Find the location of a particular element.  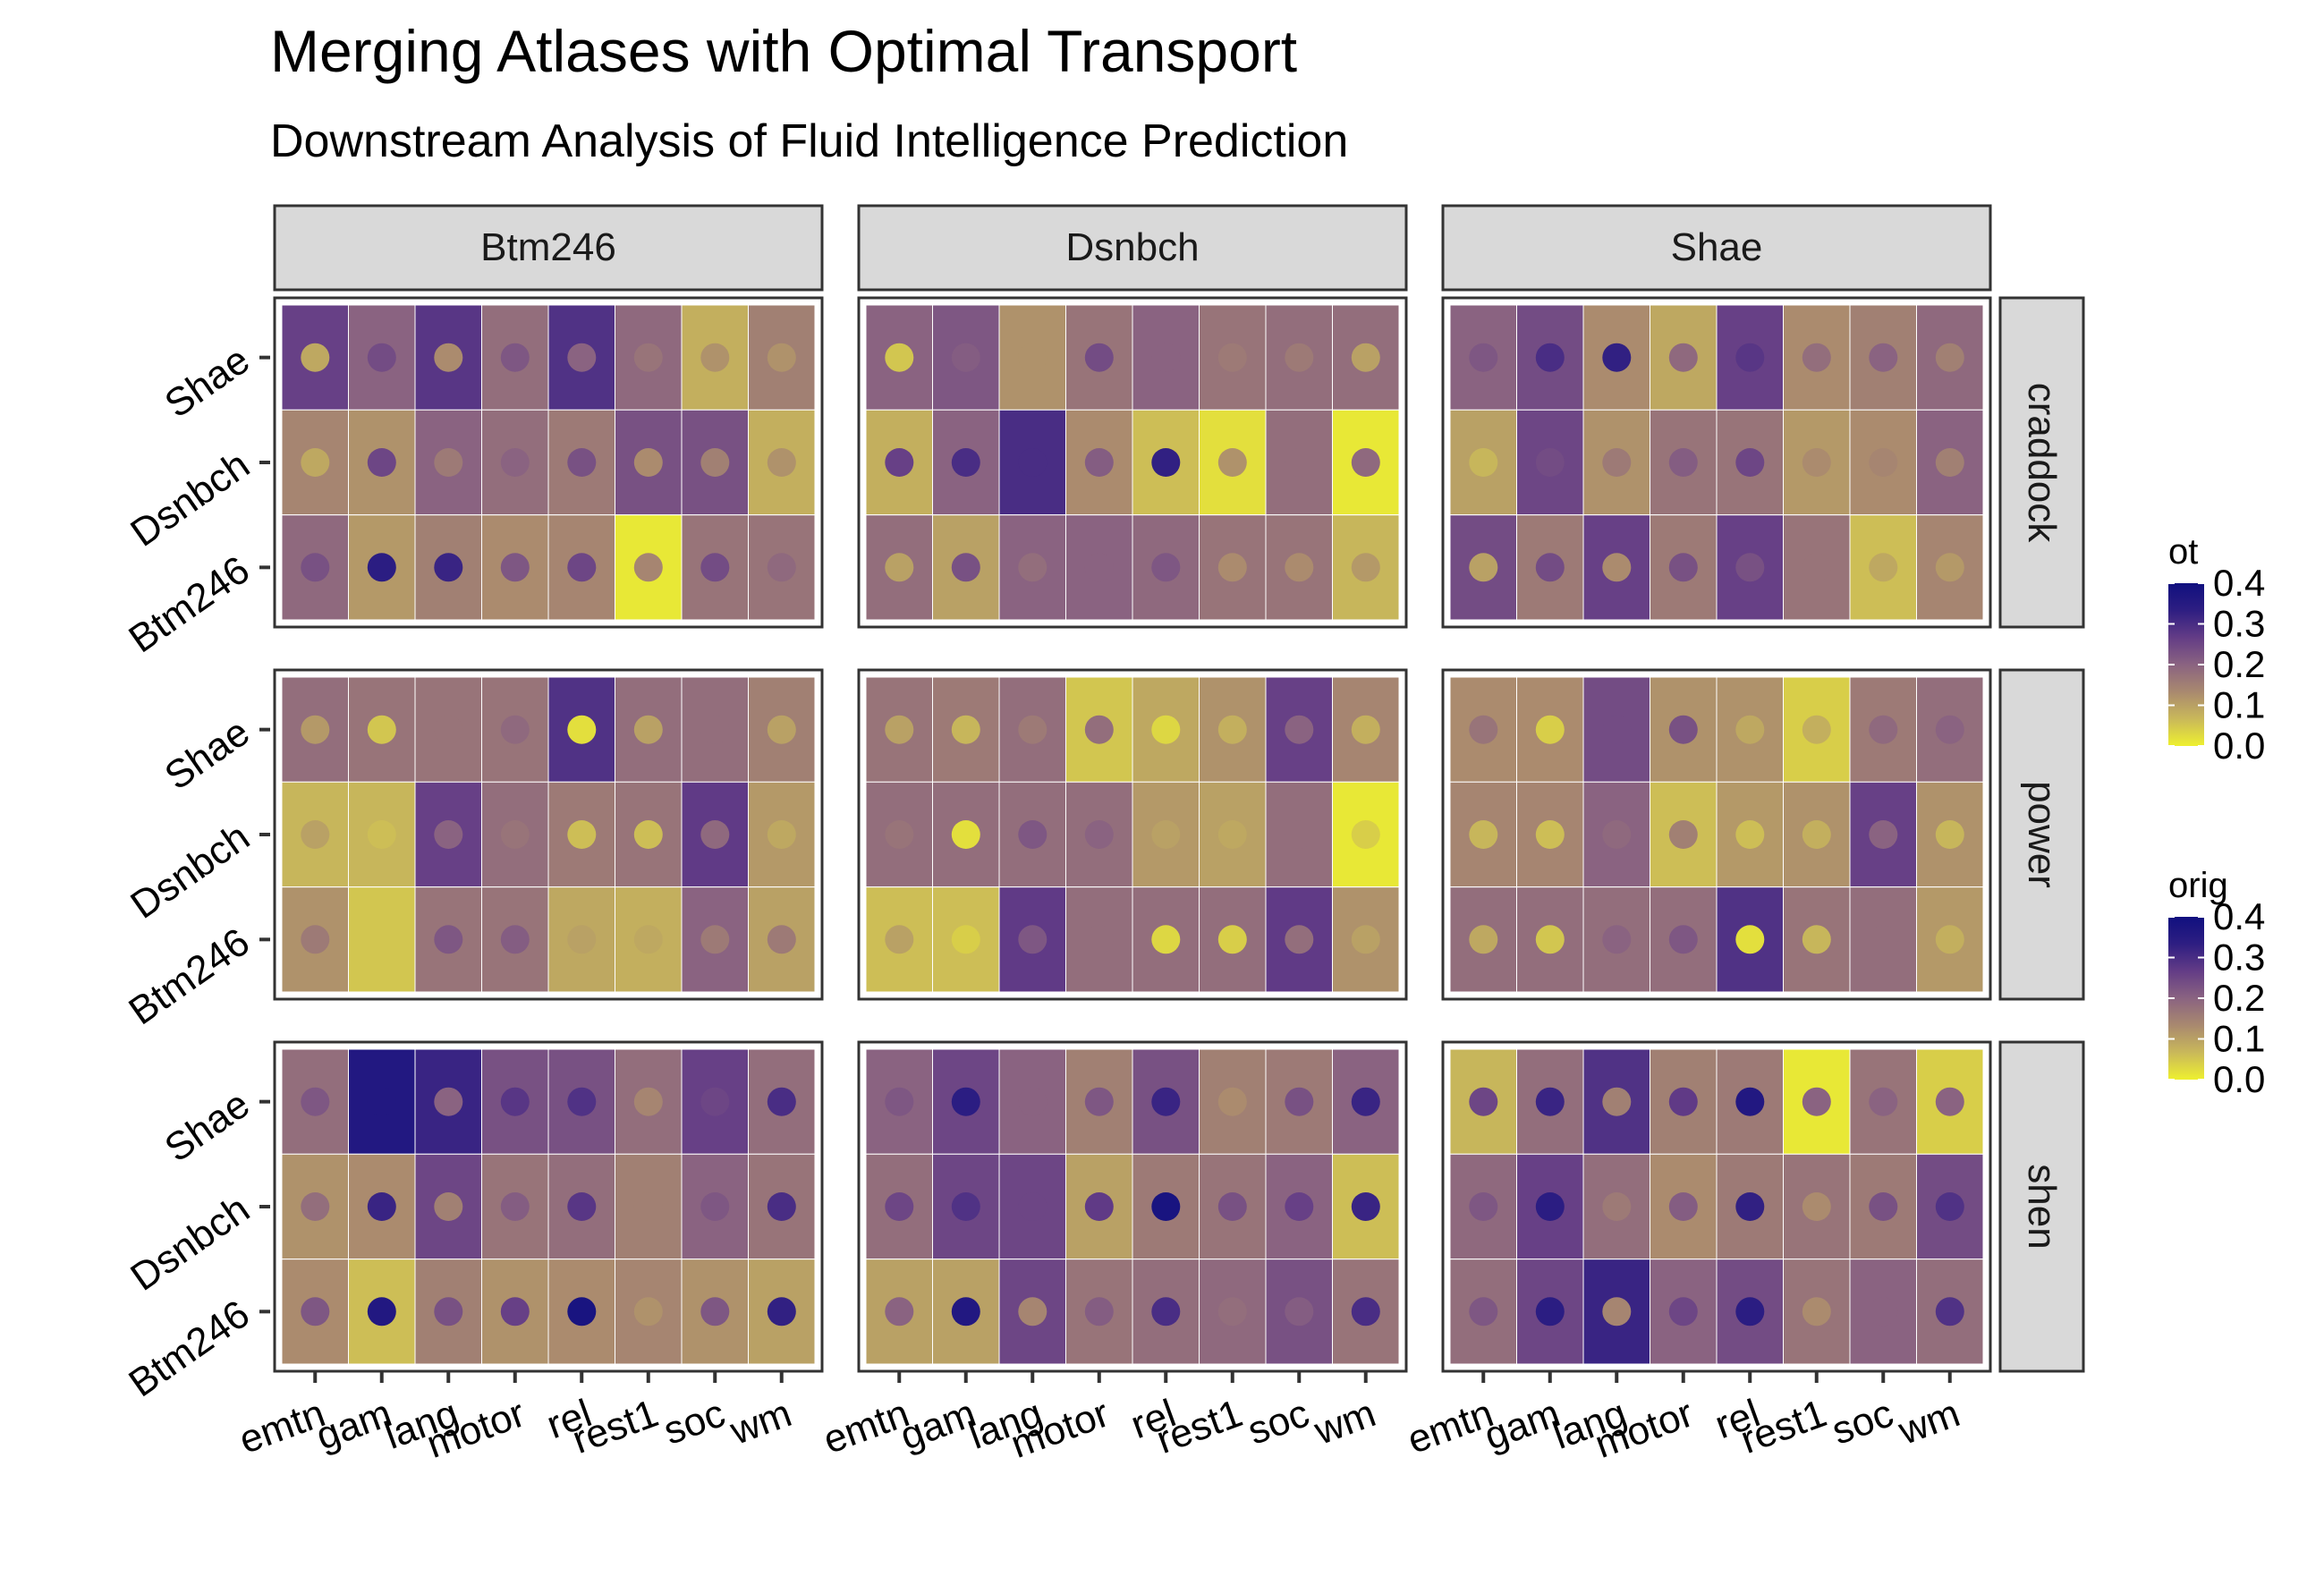

panel-dsnbch-craddock is located at coordinates (1132, 462).